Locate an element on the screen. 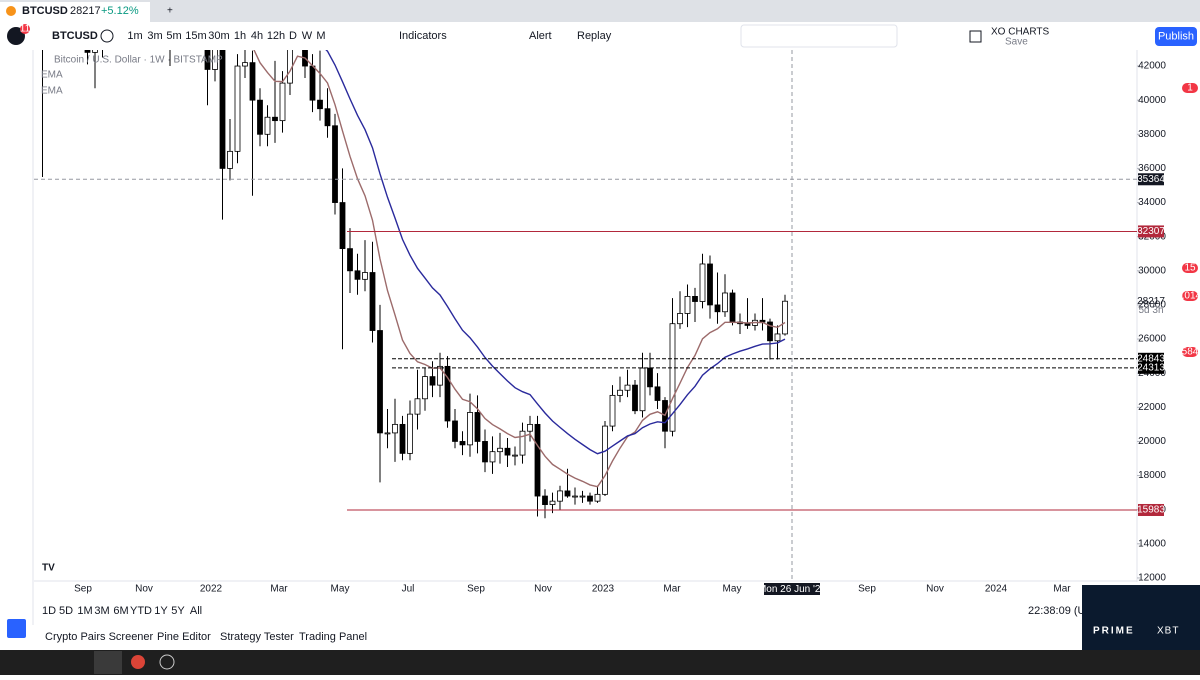 The width and height of the screenshot is (1200, 680). alert-button: Alert is located at coordinates (540, 36).